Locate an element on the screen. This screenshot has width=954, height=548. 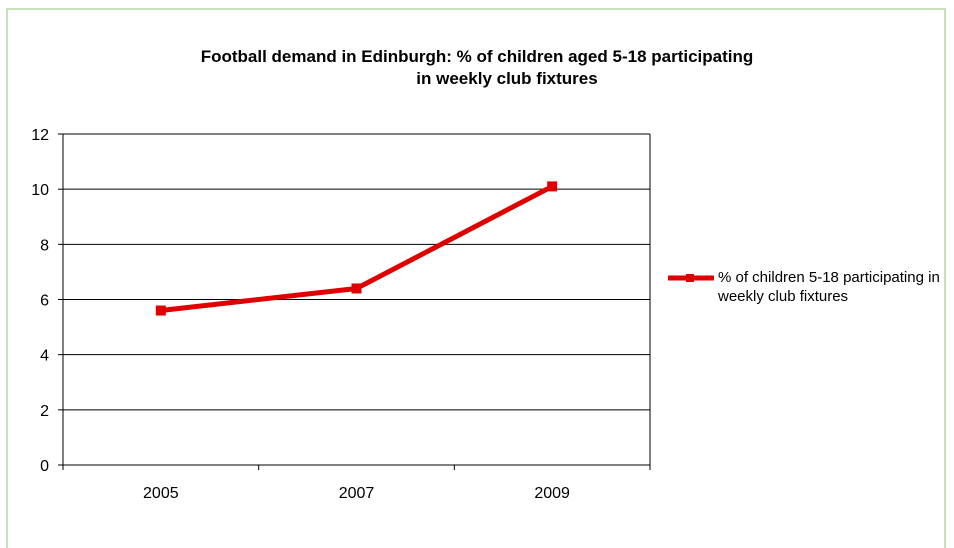
x-axis-ticks: 2005 2007 2009 is located at coordinates (356, 483).